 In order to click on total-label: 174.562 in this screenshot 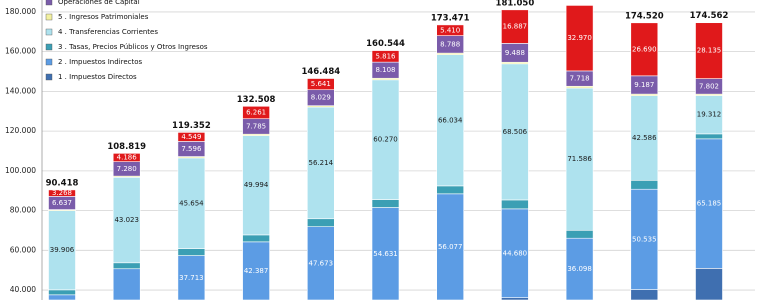, I will do `click(709, 16)`.